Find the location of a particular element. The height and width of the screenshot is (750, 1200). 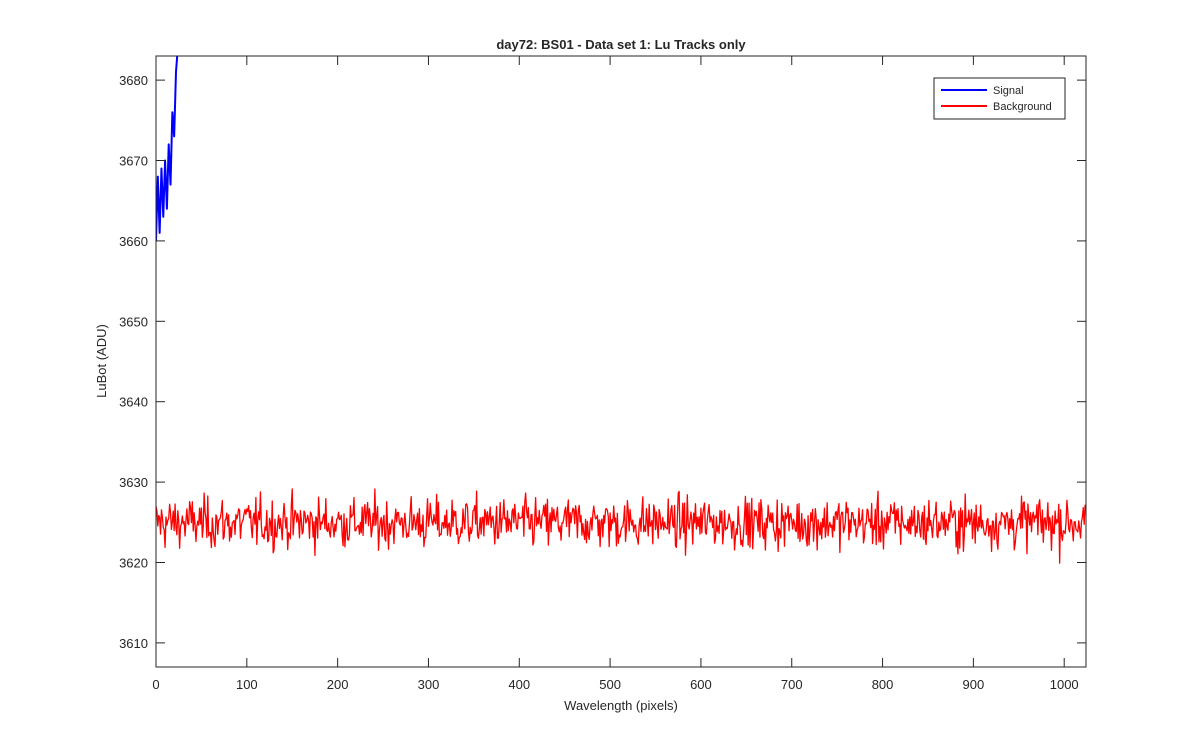

x-tick-label: 100 is located at coordinates (247, 684).